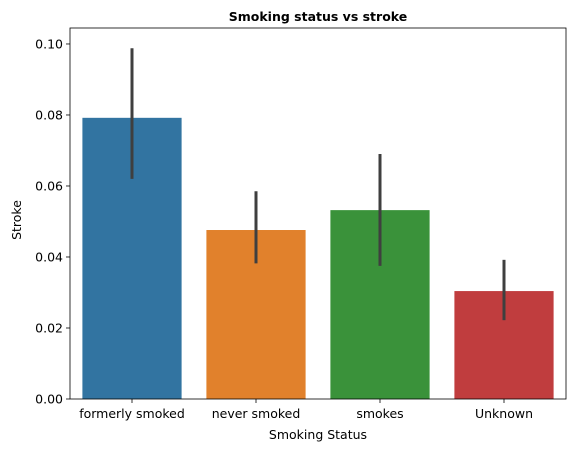  Describe the element at coordinates (49, 43) in the screenshot. I see `y-tick-label: 0.10` at that location.